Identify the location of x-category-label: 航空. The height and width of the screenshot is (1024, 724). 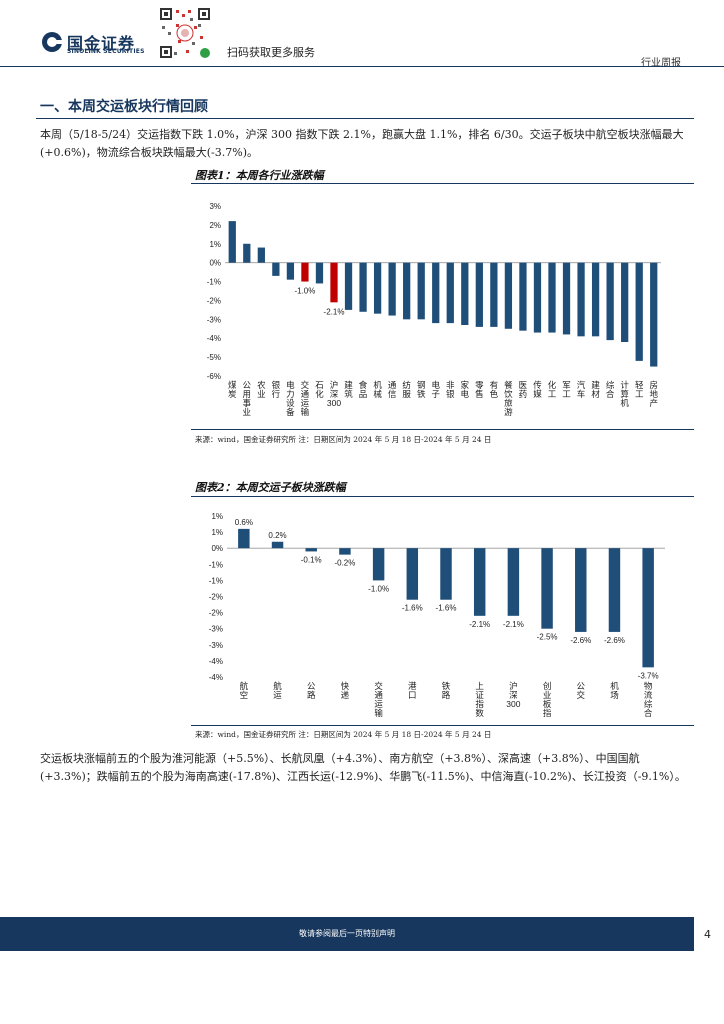
(244, 690).